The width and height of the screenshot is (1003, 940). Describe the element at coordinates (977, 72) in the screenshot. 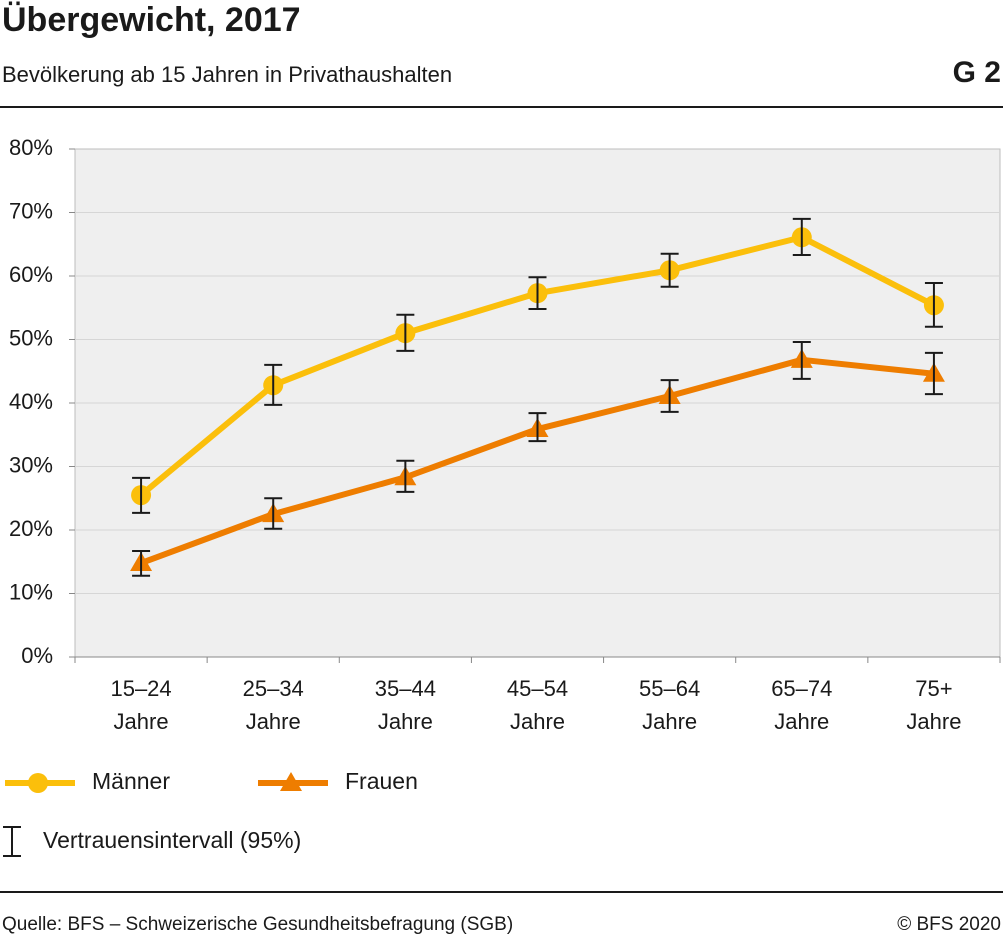

I see `figure-label: G 2` at that location.